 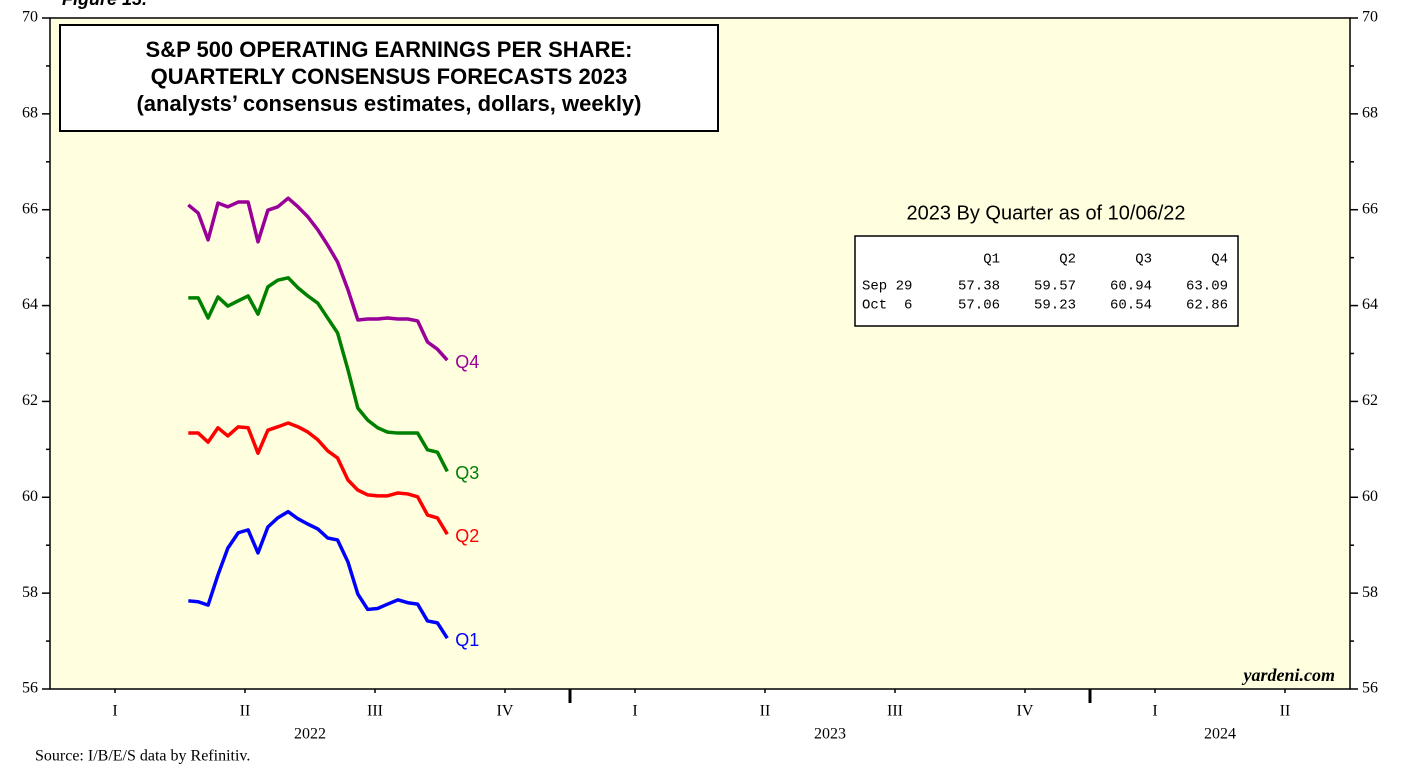 What do you see at coordinates (1289, 675) in the screenshot?
I see `watermark: yardeni.com` at bounding box center [1289, 675].